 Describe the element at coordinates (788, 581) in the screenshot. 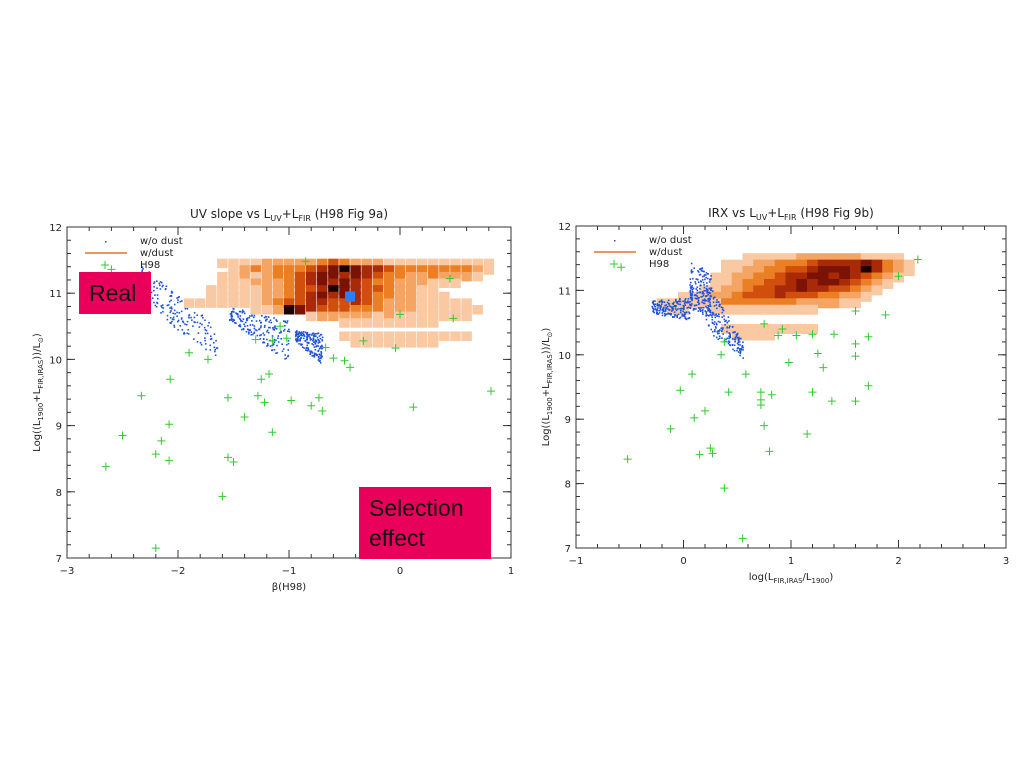

I see `x-axis-label-part: FIR,IRAS` at that location.